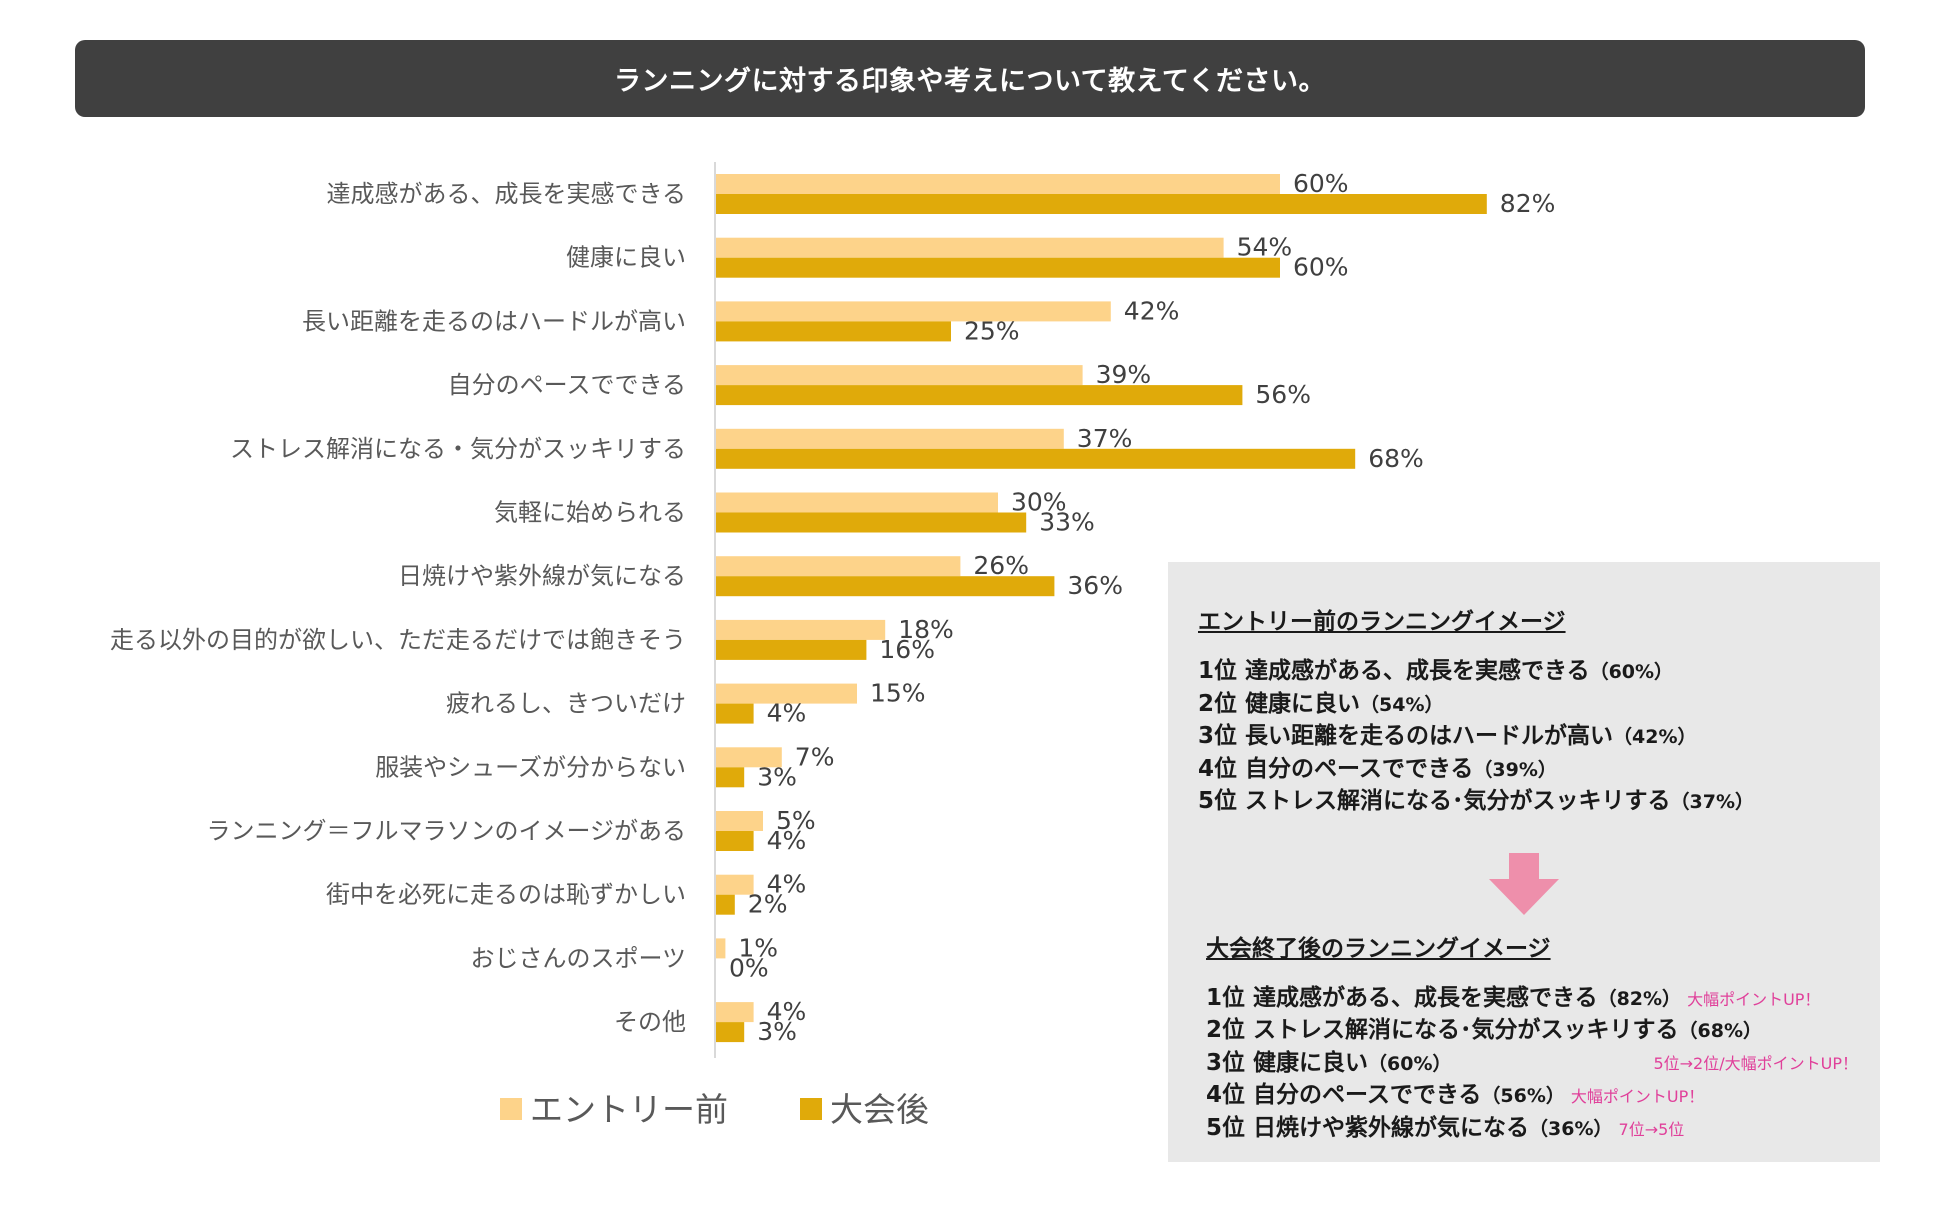 The width and height of the screenshot is (1950, 1212). What do you see at coordinates (506, 194) in the screenshot?
I see `category-label: 達成感がある、成長を実感できる` at bounding box center [506, 194].